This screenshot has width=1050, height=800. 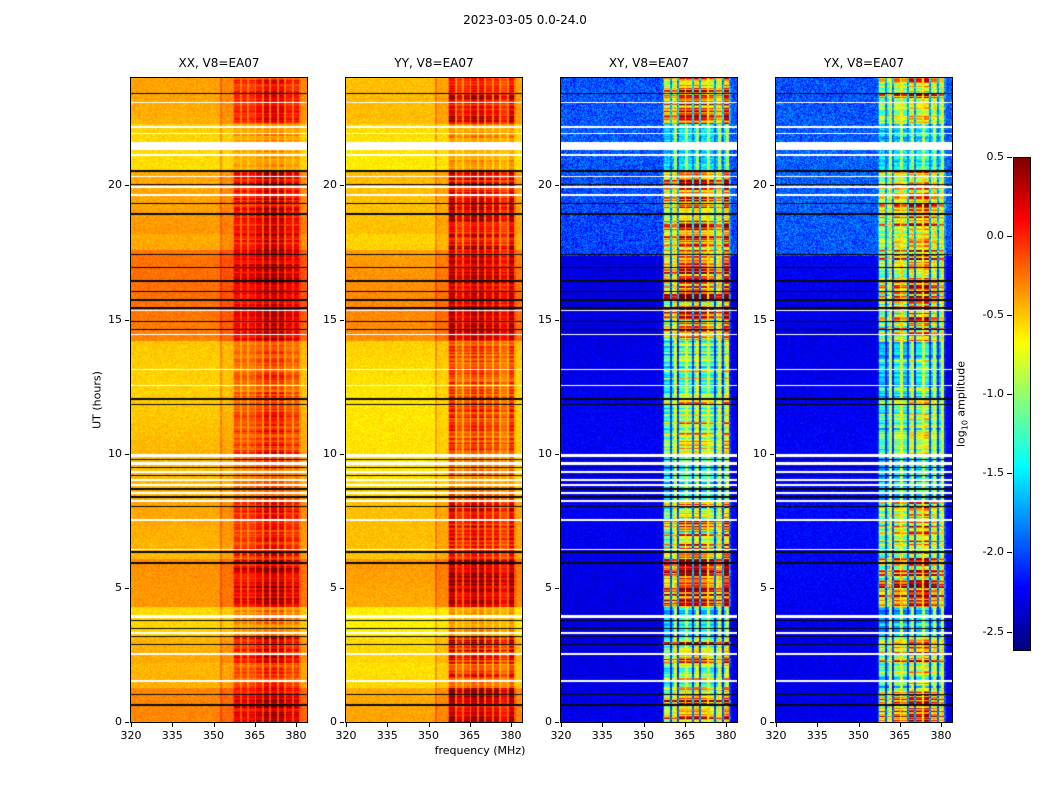 What do you see at coordinates (993, 315) in the screenshot?
I see `colorbar-tick-label: -0.5` at bounding box center [993, 315].